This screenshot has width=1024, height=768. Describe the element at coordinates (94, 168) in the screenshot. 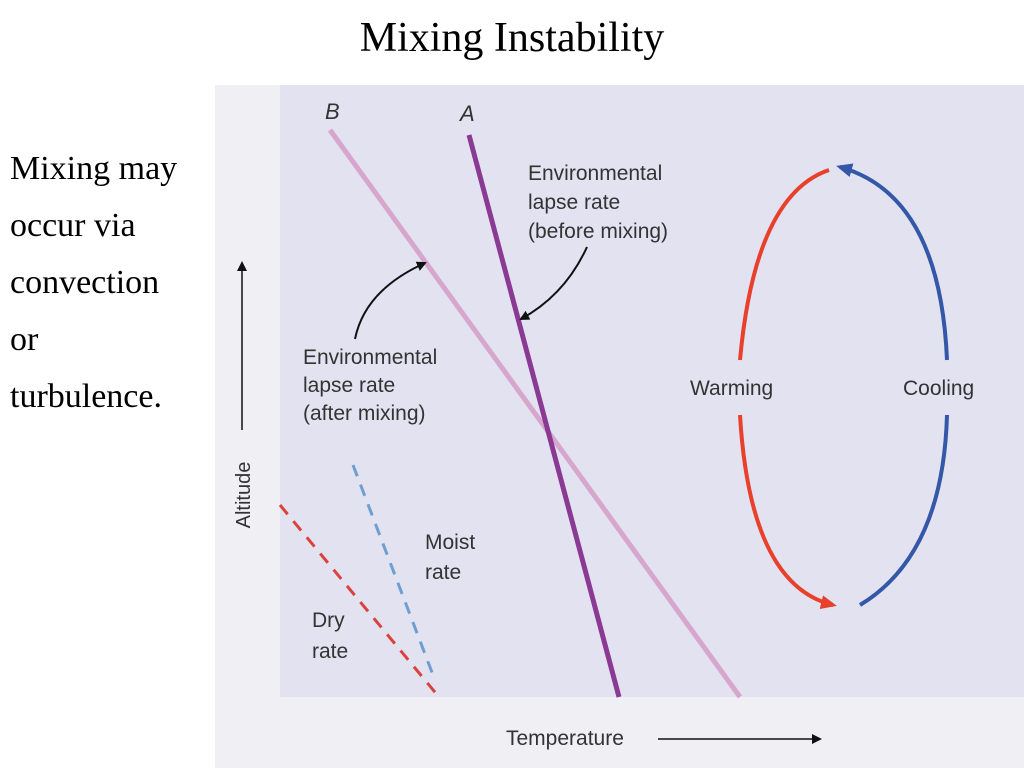

I see `body-line: Mixing may` at that location.